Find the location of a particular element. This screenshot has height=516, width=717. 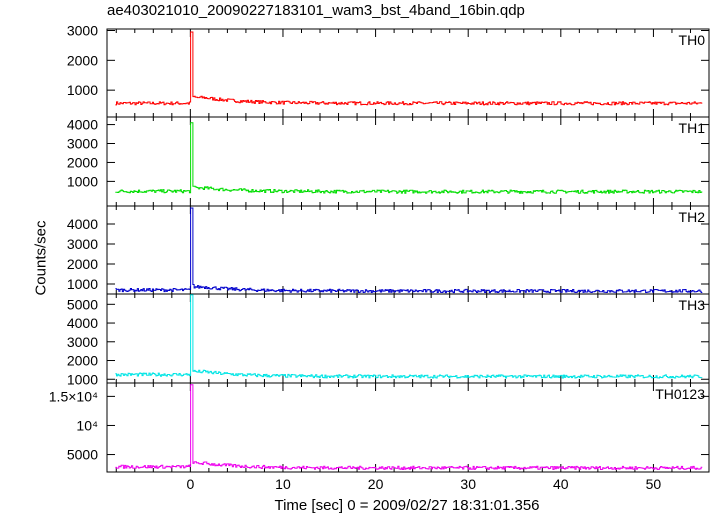

panel-frame-th0123 is located at coordinates (408, 427).